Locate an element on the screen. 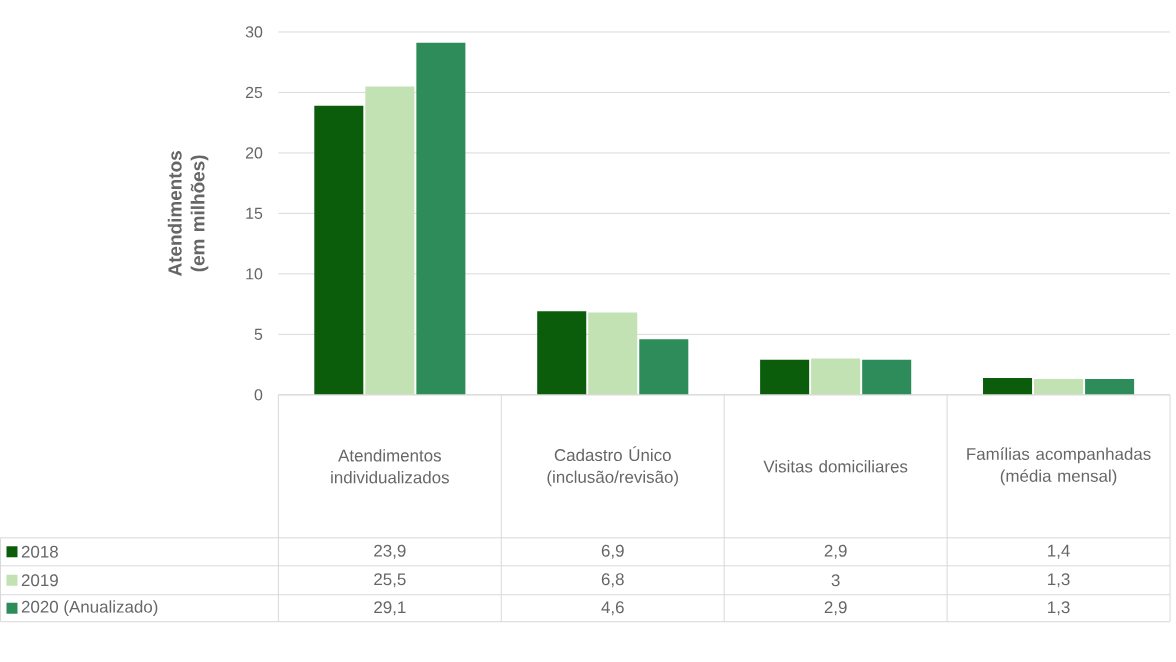  y-tick-label: 25 is located at coordinates (254, 92).